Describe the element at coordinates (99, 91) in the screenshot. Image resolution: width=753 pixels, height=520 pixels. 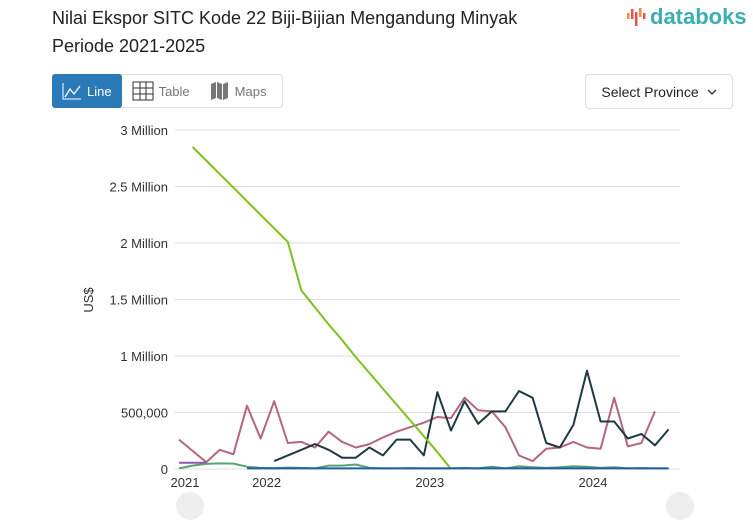
I see `tab-line-label: Line` at that location.